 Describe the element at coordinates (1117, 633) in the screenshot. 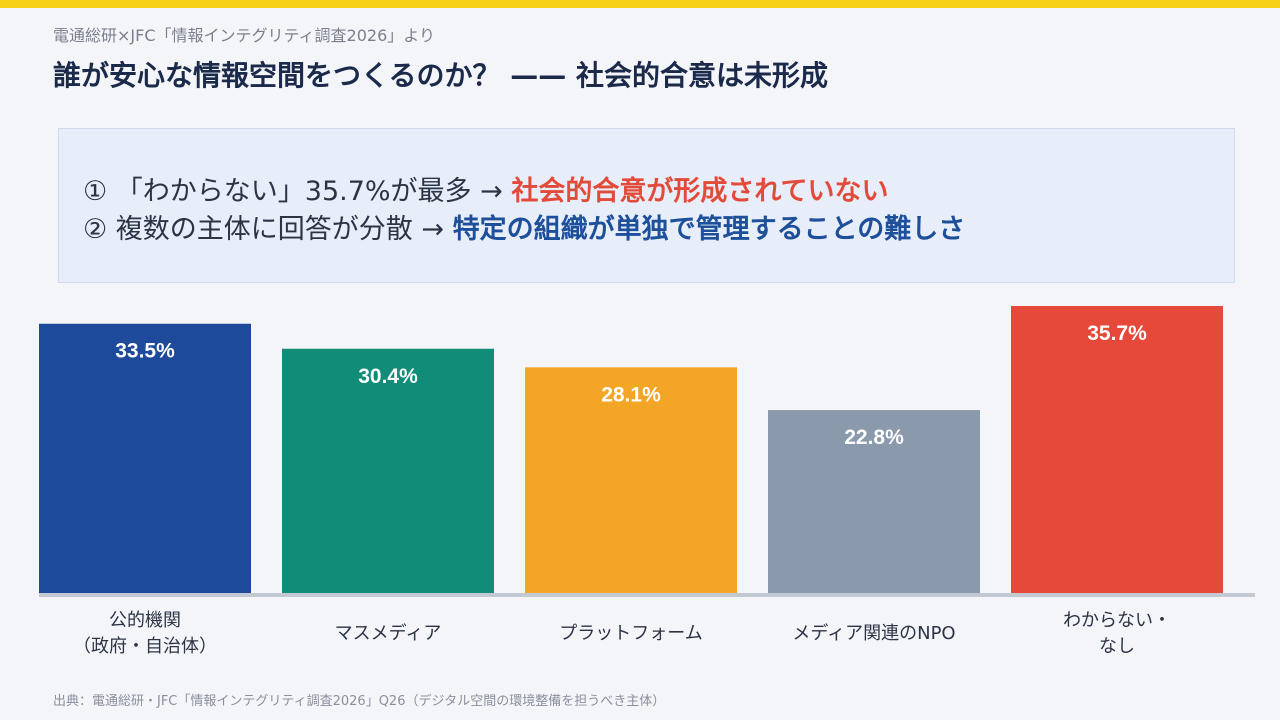

I see `category-label-5: わからない・ なし` at that location.